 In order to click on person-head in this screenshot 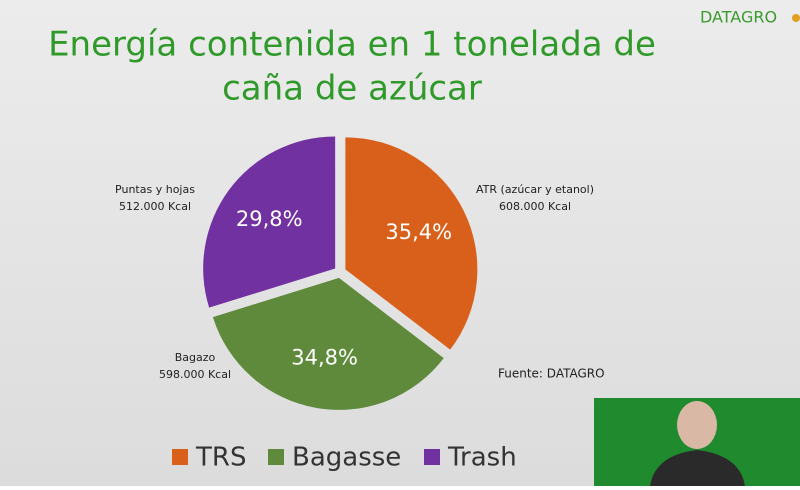, I will do `click(697, 425)`.